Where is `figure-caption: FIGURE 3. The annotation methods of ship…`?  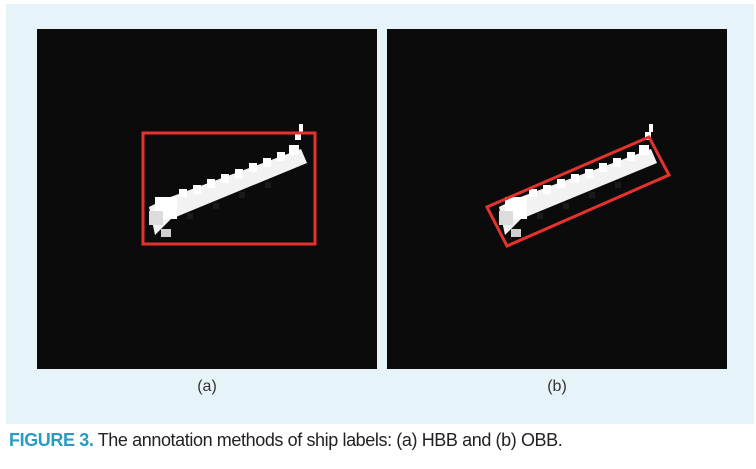 figure-caption: FIGURE 3. The annotation methods of ship… is located at coordinates (379, 440).